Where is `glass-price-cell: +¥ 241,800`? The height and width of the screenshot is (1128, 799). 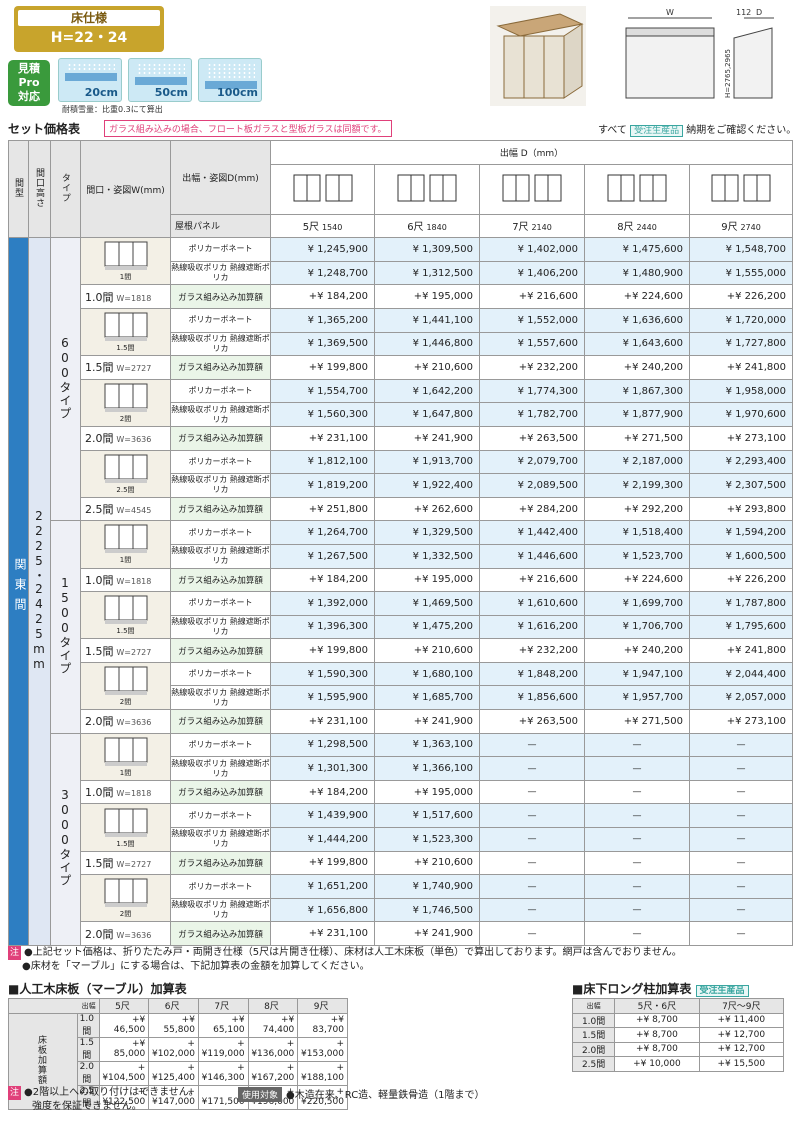
glass-price-cell: +¥ 241,800 is located at coordinates (741, 367).